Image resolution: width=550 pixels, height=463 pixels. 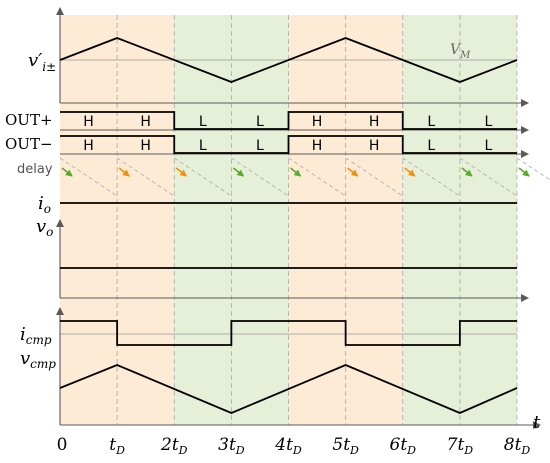 What do you see at coordinates (288, 389) in the screenshot?
I see `v-cmp-waveform` at bounding box center [288, 389].